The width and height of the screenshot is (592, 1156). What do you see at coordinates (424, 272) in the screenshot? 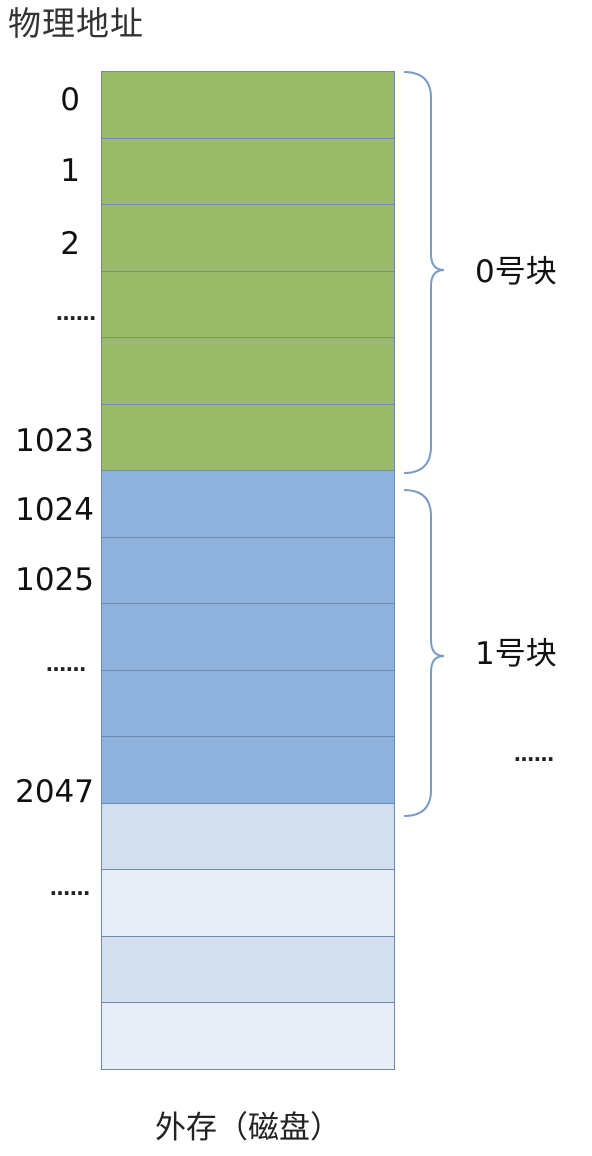
I see `block-0-brace` at bounding box center [424, 272].